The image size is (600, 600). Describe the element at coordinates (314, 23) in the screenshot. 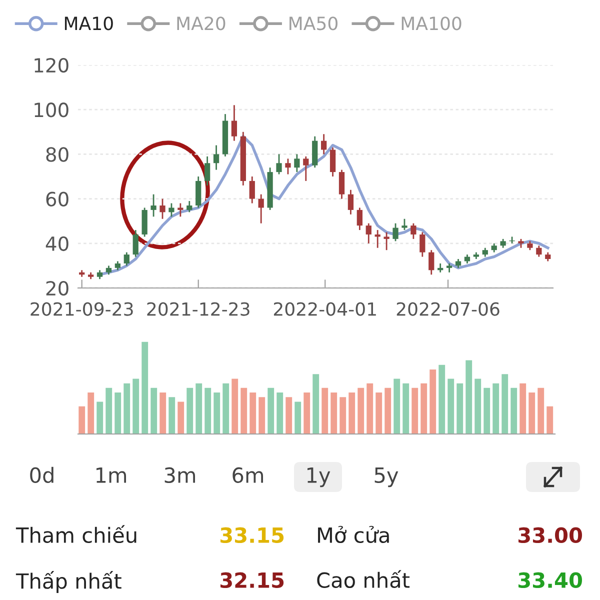

I see `legend-label: MA50` at that location.